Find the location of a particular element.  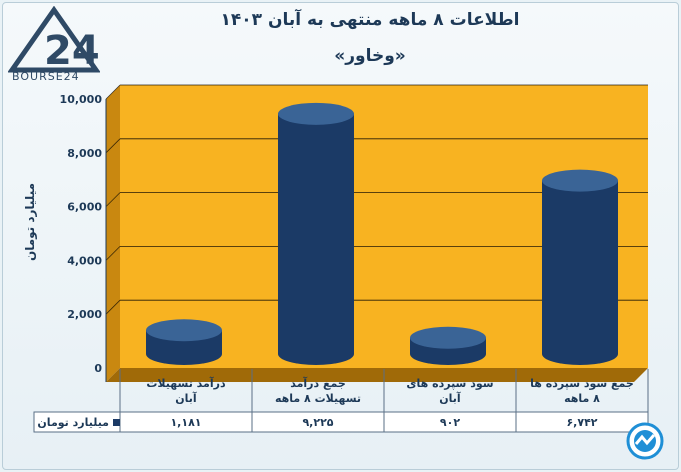

x-category-line: تسهیلات ۸ ماهه is located at coordinates (318, 398).